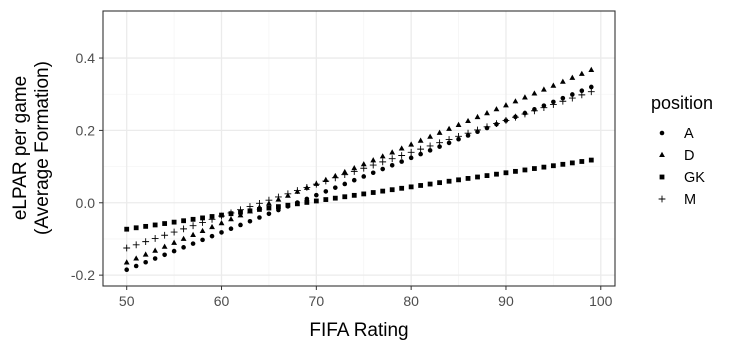 This screenshot has width=732, height=341. Describe the element at coordinates (689, 156) in the screenshot. I see `legend-label-d: D` at that location.